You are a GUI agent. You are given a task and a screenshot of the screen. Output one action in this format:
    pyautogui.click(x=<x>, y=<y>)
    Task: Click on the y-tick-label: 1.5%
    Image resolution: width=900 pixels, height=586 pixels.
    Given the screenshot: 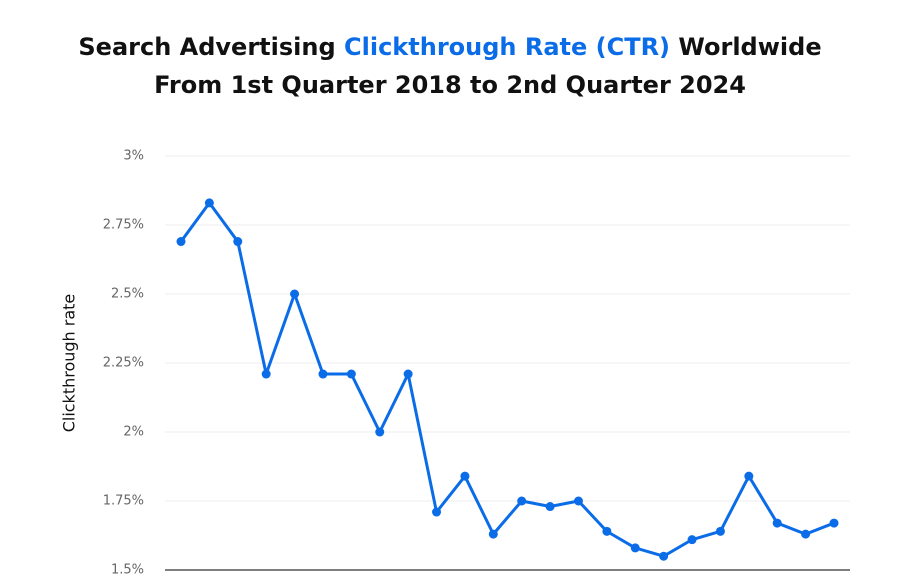 What is the action you would take?
    pyautogui.click(x=127, y=570)
    